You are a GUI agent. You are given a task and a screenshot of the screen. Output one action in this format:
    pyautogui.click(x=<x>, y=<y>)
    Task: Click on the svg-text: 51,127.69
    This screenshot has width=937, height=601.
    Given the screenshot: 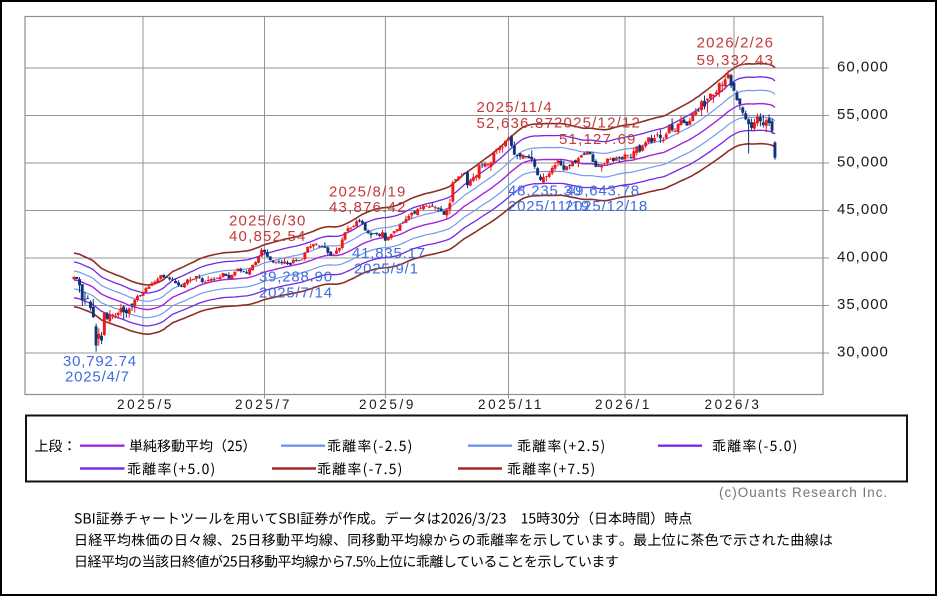 What is the action you would take?
    pyautogui.click(x=598, y=139)
    